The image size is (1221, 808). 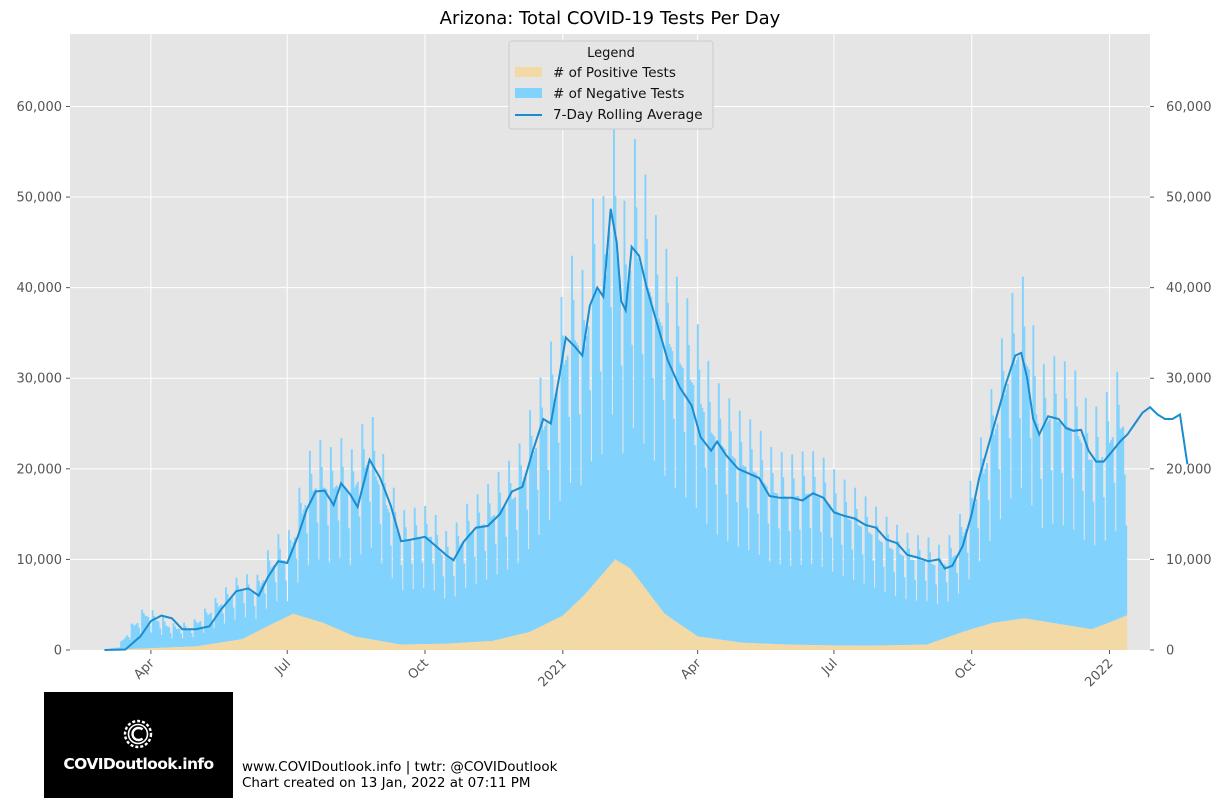 I want to click on x-tick-label: 2022, so click(x=1099, y=673).